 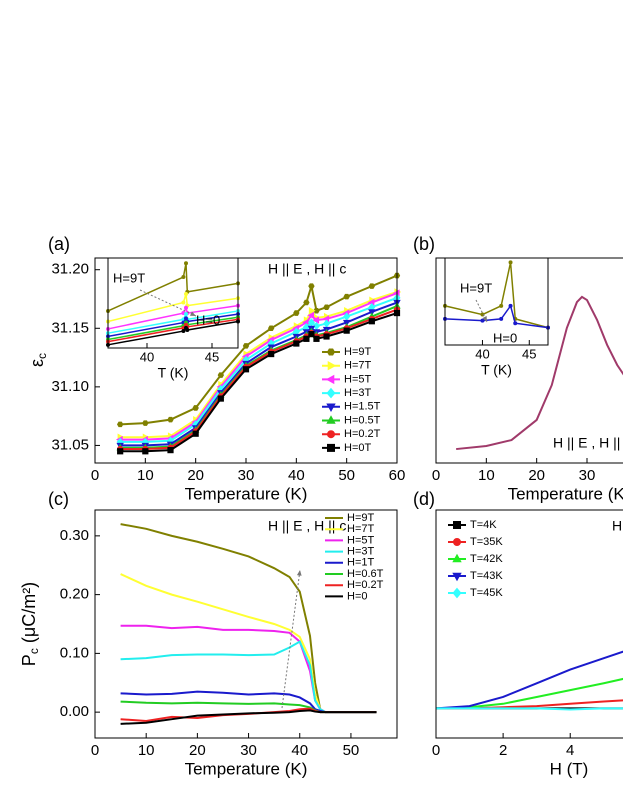 I want to click on y-tick-label: 31.10, so click(x=70, y=386).